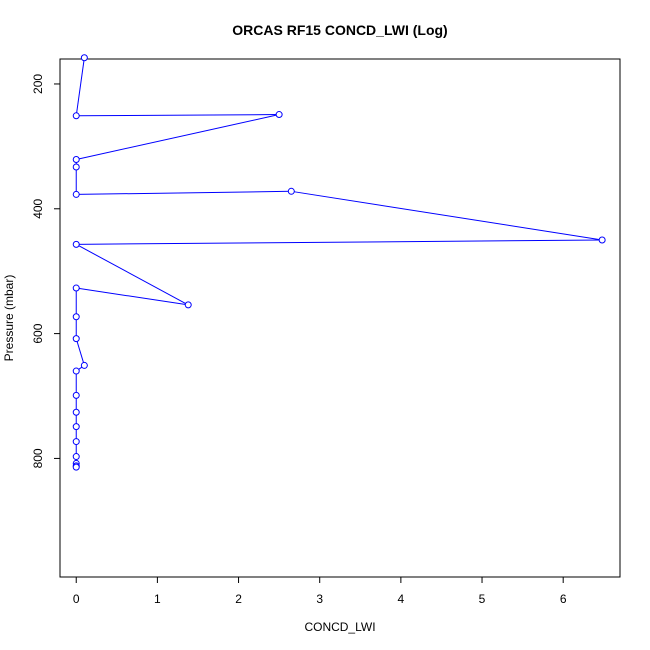 This screenshot has width=650, height=650. I want to click on x-tick-label: 6, so click(563, 599).